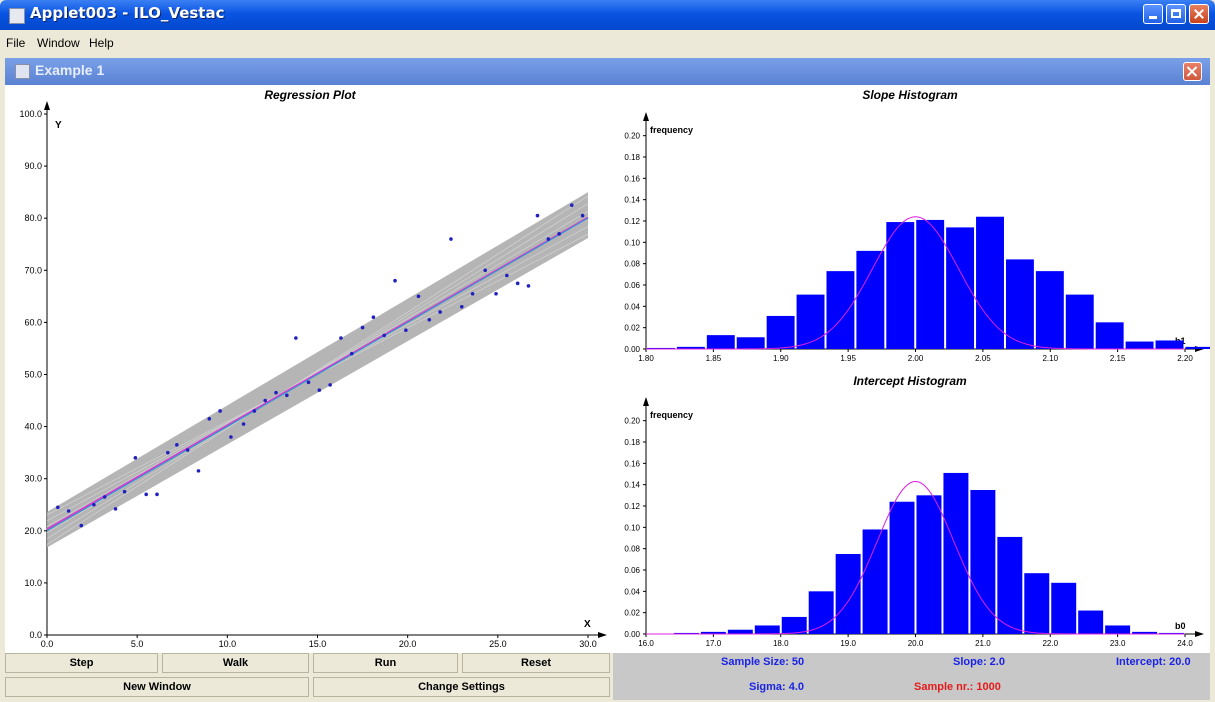  What do you see at coordinates (310, 95) in the screenshot?
I see `regression-plot-title: Regression Plot` at bounding box center [310, 95].